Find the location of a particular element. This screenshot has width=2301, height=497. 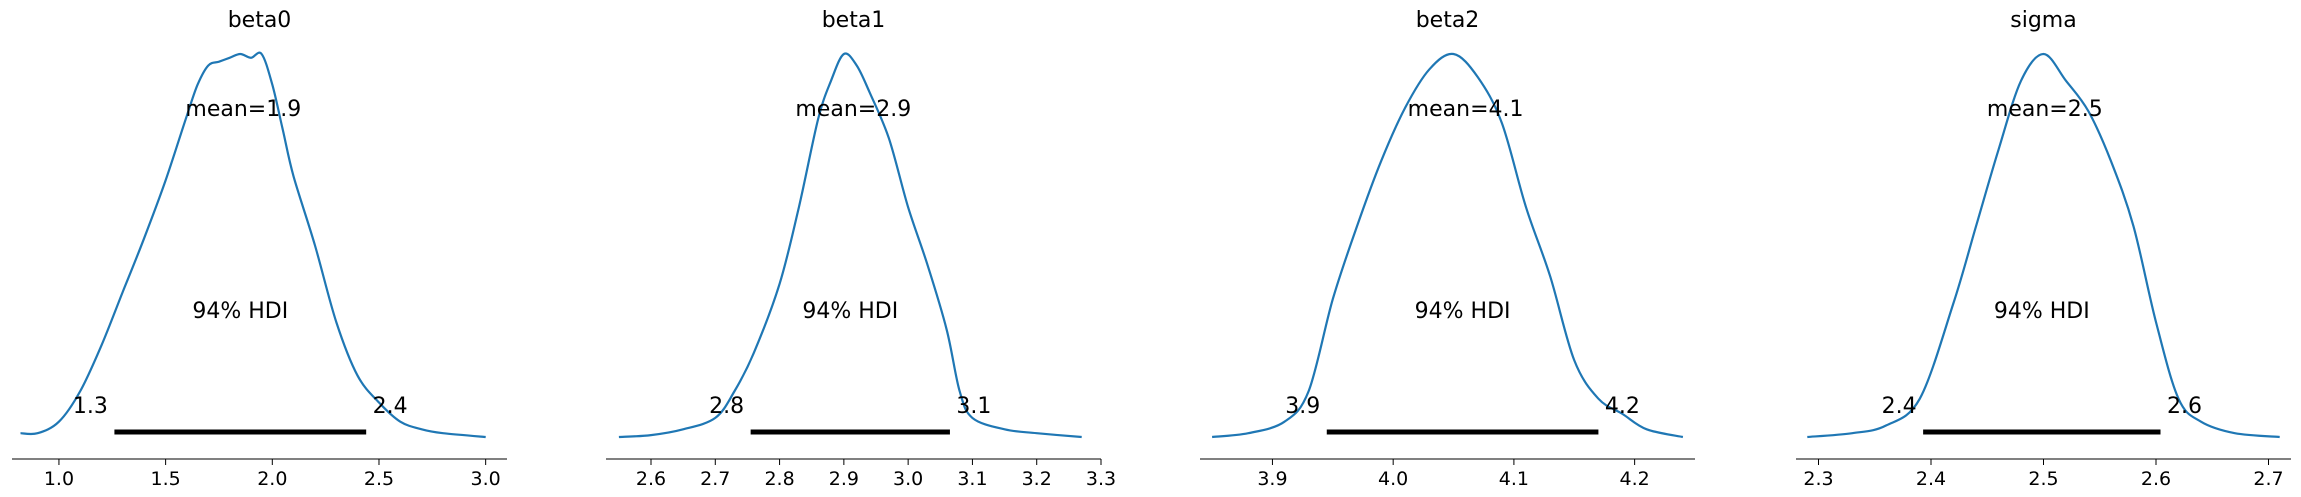

hdi-high-label: 4.2 is located at coordinates (1622, 406).